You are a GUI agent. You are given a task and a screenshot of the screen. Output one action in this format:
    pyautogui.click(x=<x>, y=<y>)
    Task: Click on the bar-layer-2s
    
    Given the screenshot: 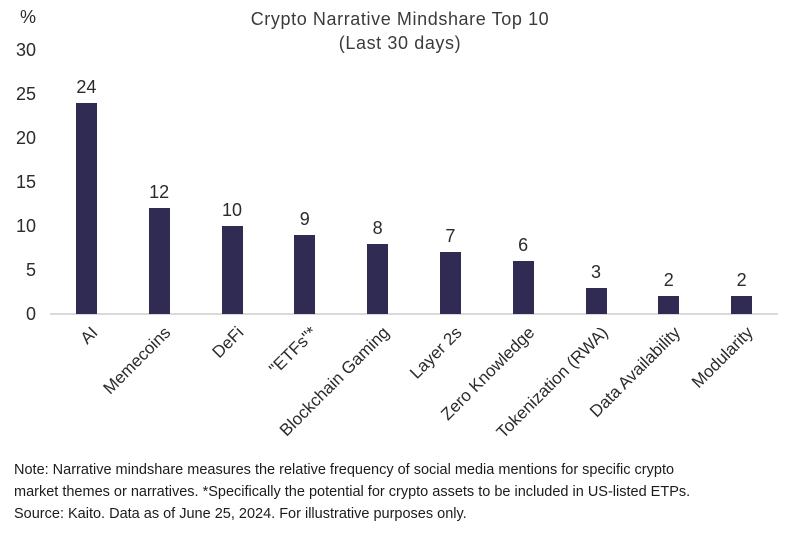 What is the action you would take?
    pyautogui.click(x=450, y=283)
    